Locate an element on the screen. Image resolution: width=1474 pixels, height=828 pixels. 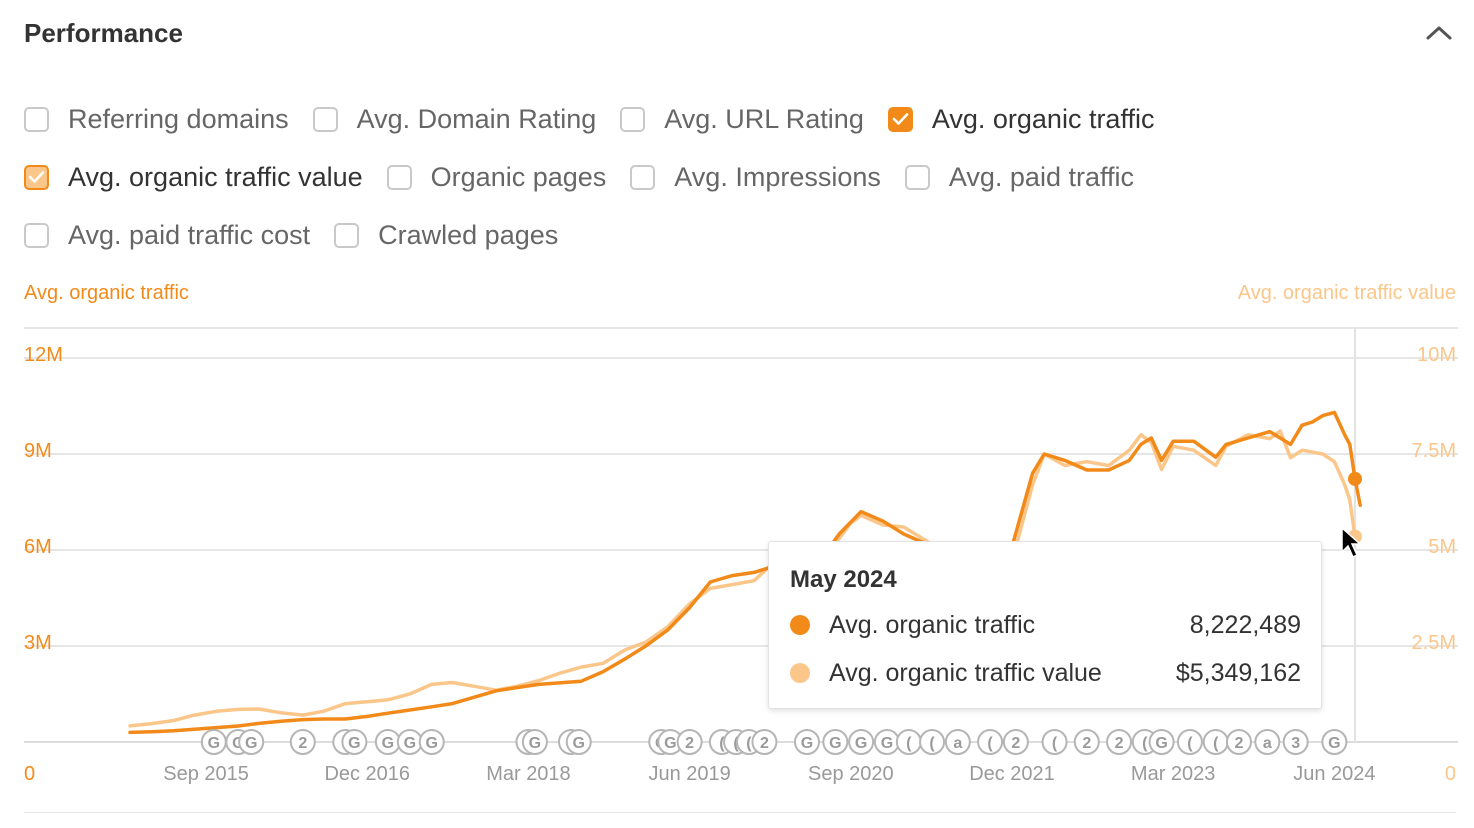
metric-toggle: Crawled pages is located at coordinates (446, 235).